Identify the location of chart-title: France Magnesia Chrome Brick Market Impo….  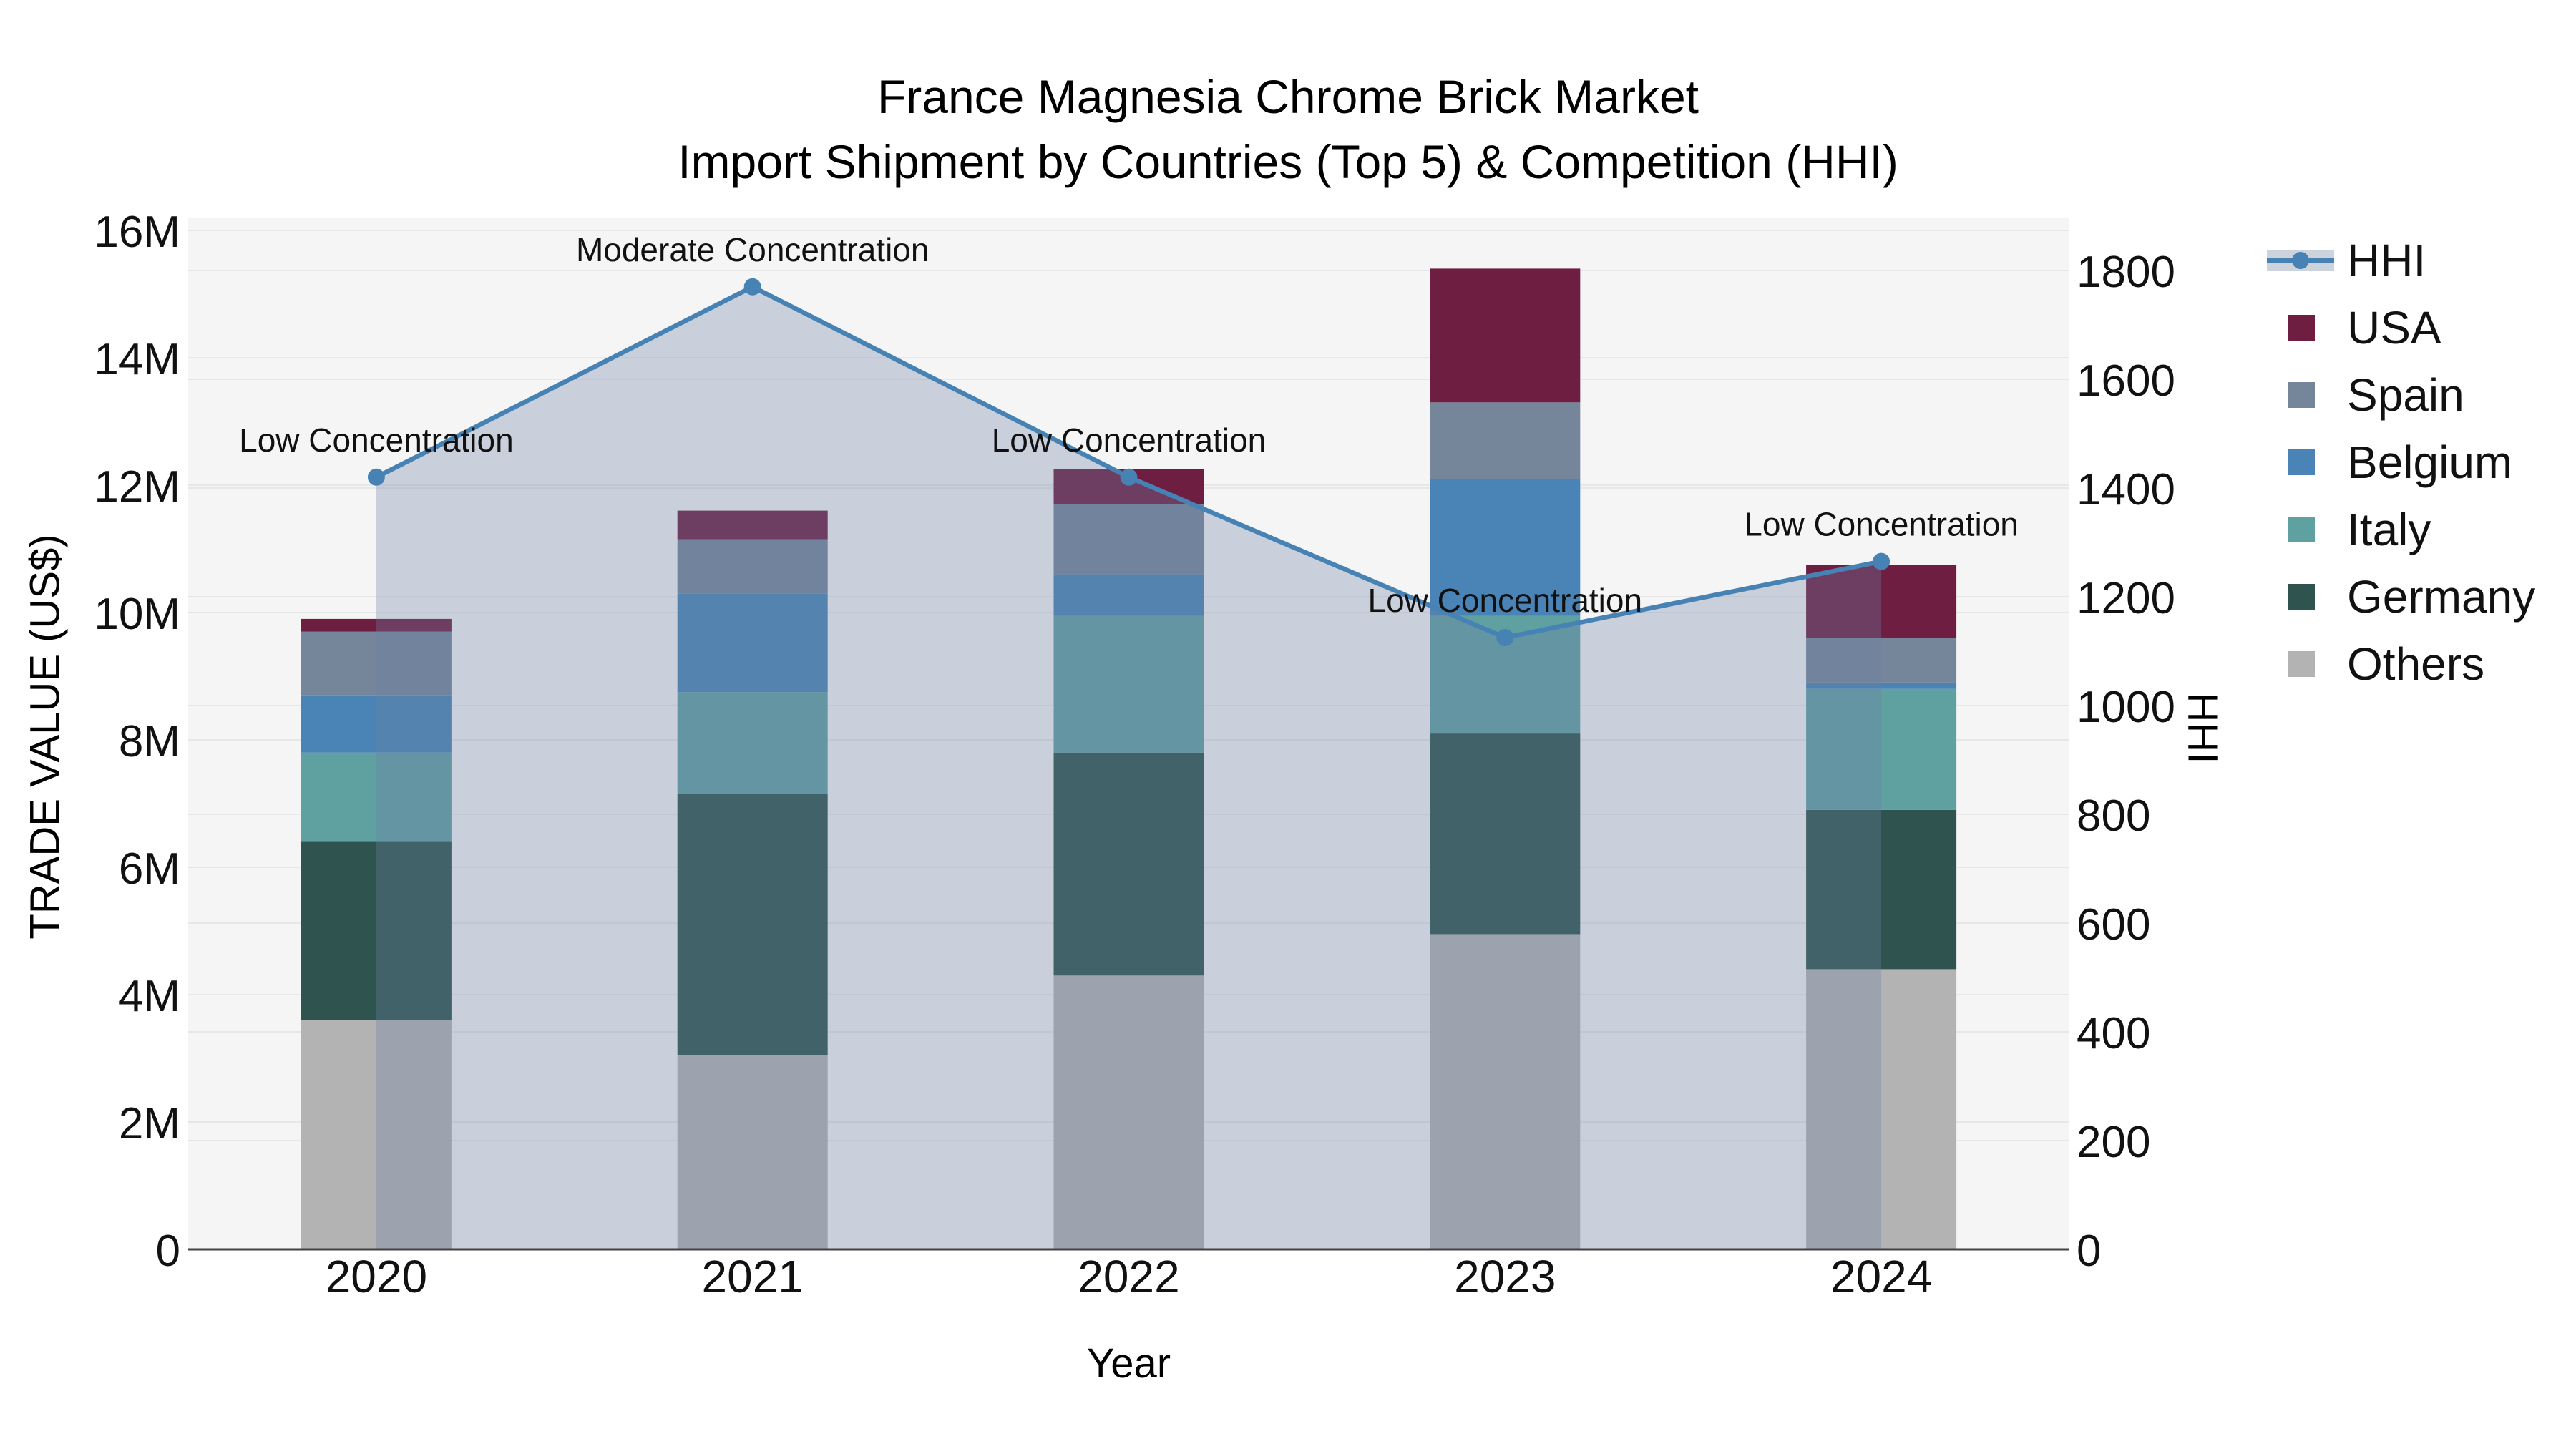
(1288, 129).